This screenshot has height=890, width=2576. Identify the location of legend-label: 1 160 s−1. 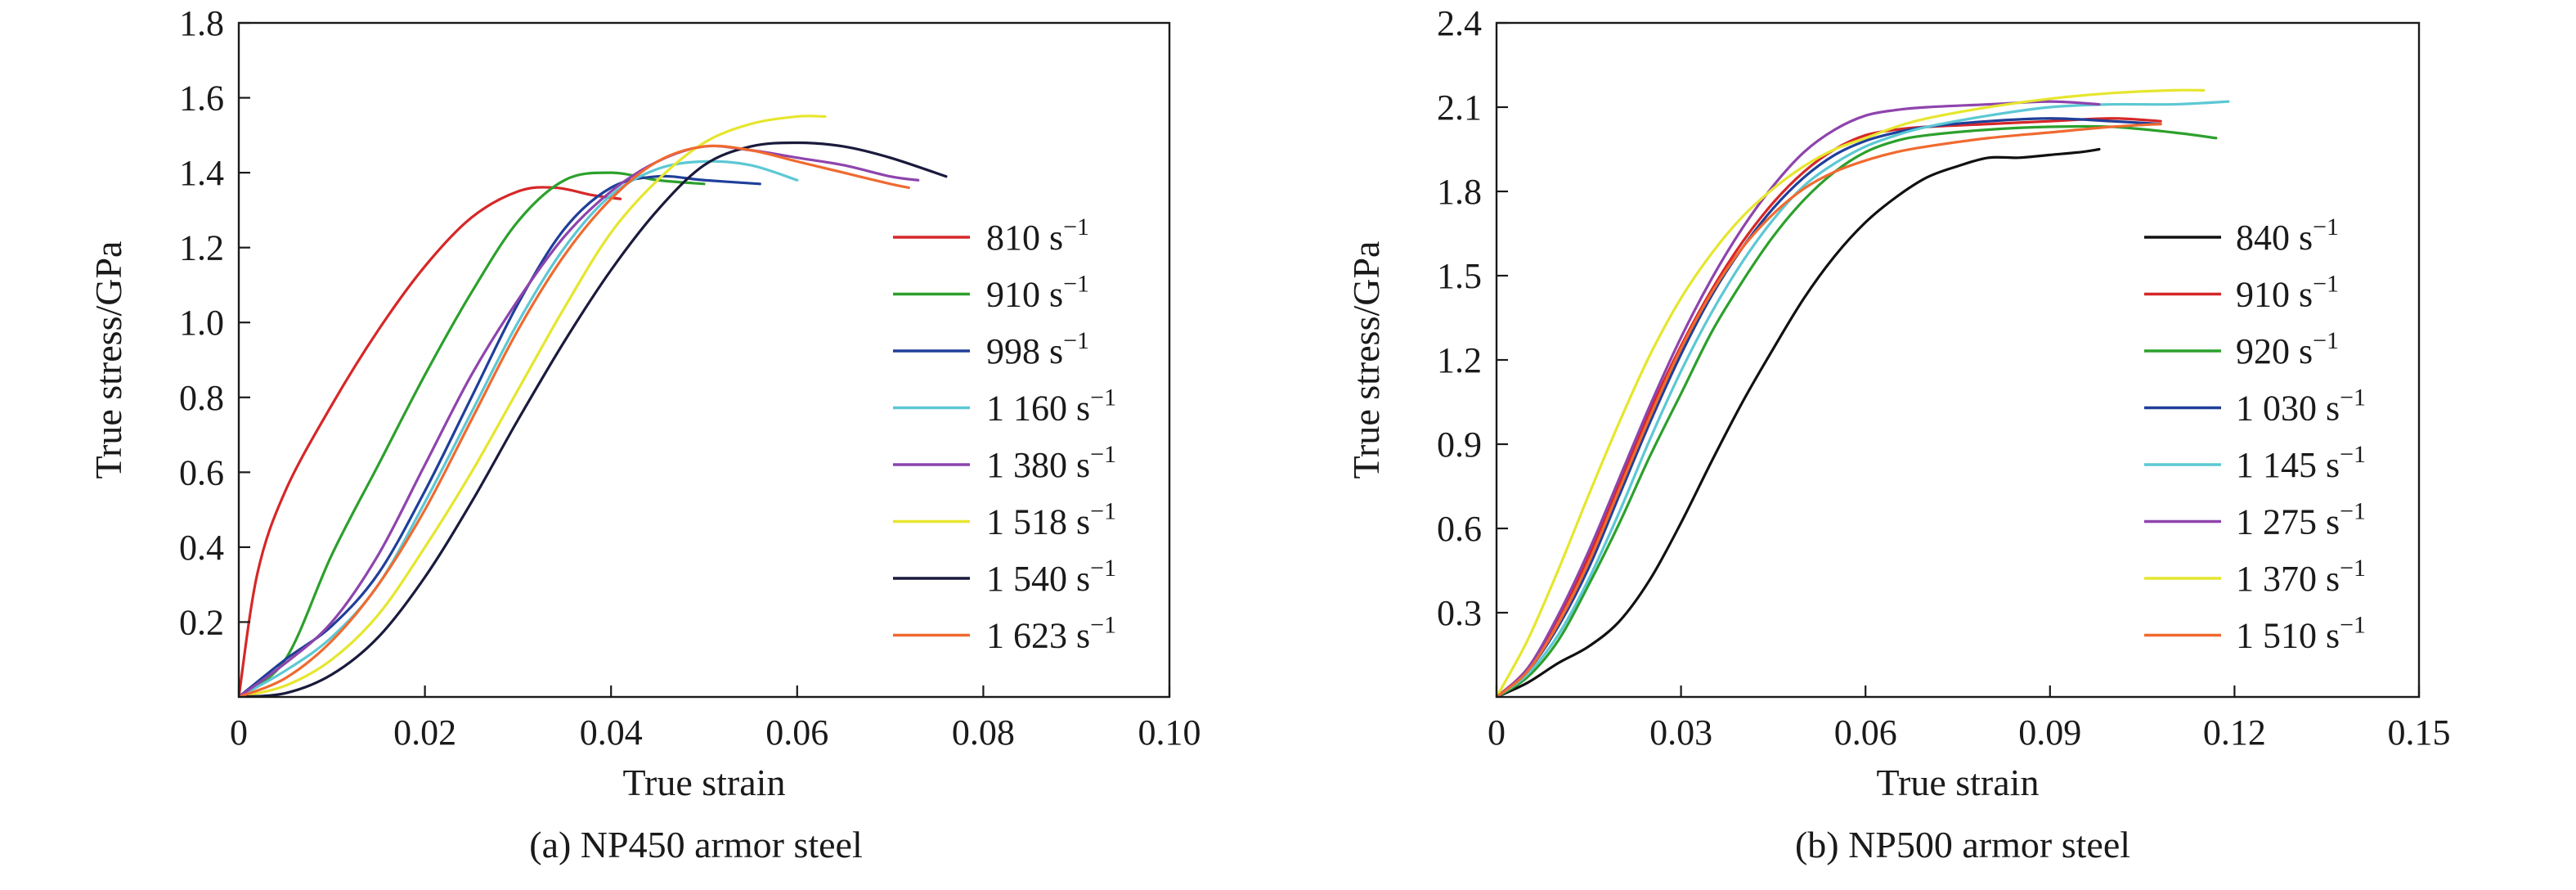
(1051, 406).